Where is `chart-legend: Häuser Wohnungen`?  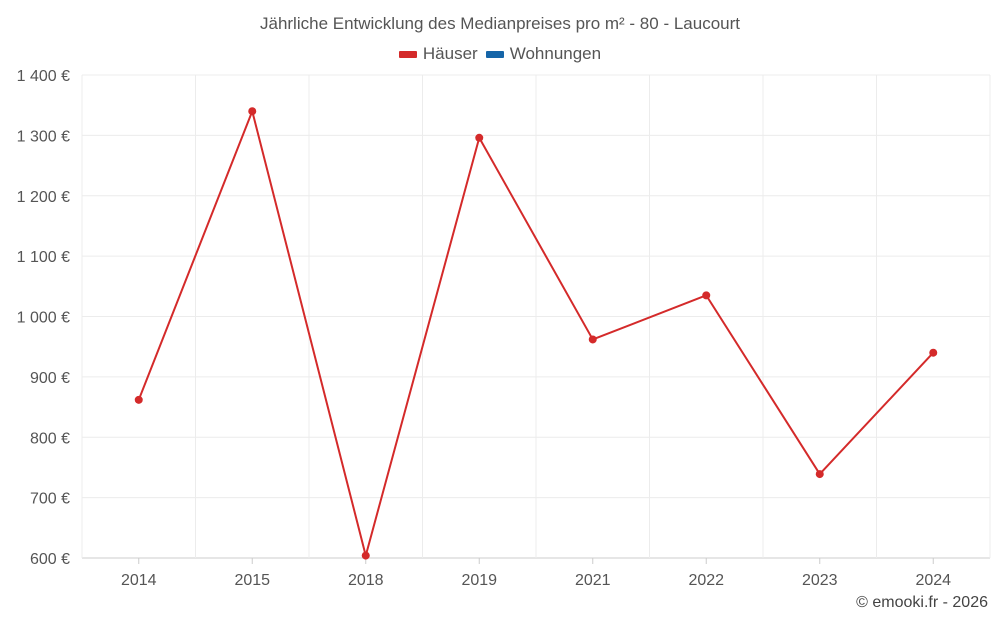 chart-legend: Häuser Wohnungen is located at coordinates (500, 54).